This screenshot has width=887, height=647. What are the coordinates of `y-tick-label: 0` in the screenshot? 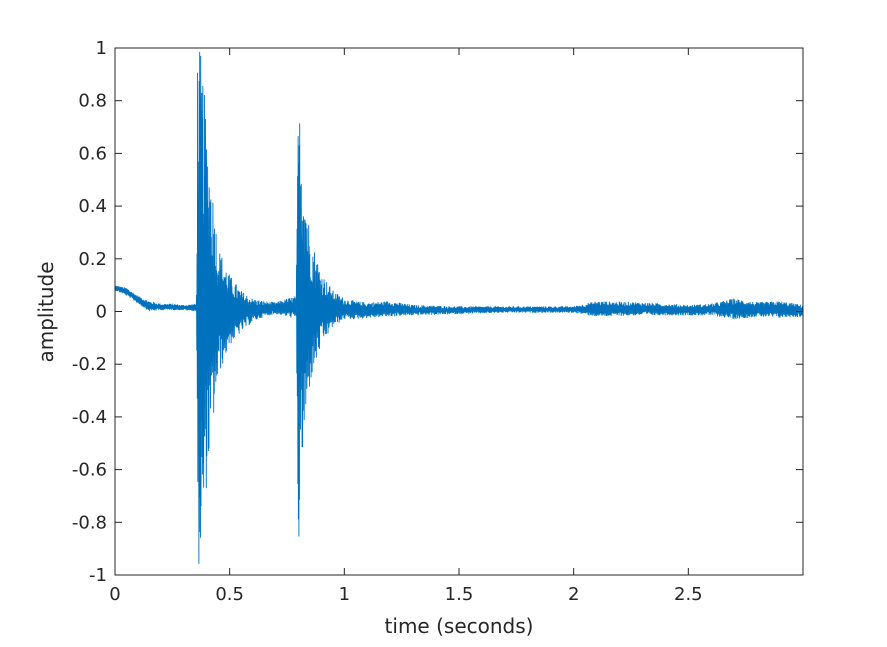 It's located at (101, 312).